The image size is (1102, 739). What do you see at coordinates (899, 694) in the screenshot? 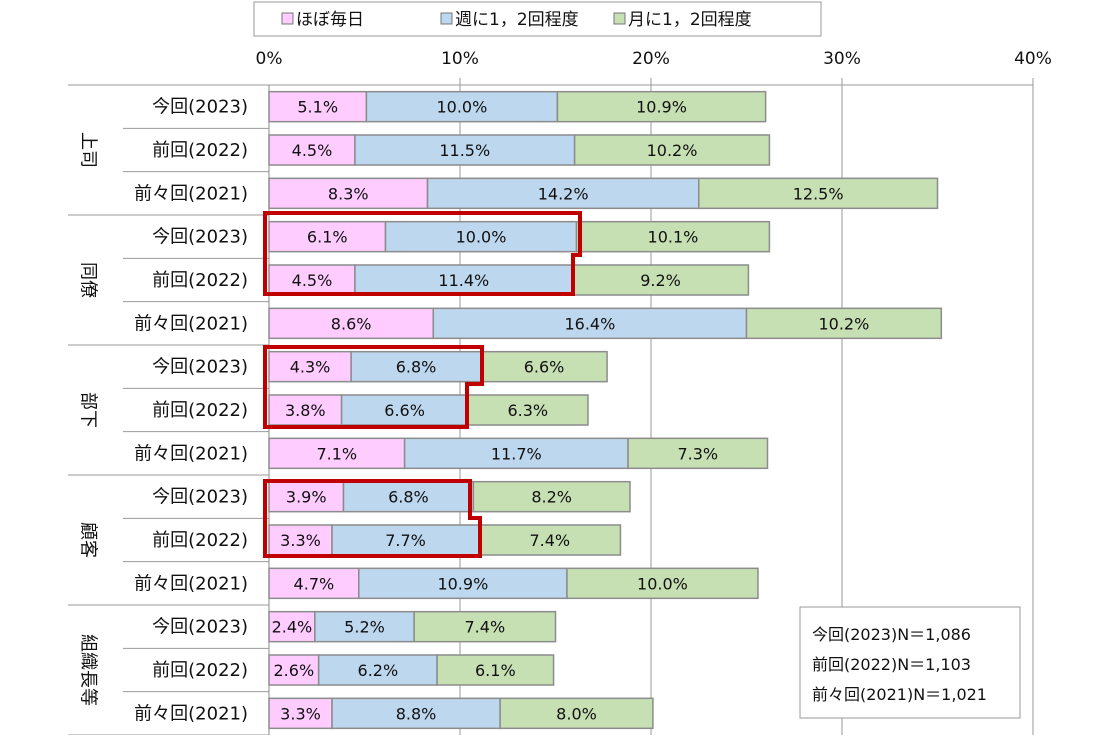
I see `sample-size-2021: 前々回(2021)N＝1,021` at bounding box center [899, 694].